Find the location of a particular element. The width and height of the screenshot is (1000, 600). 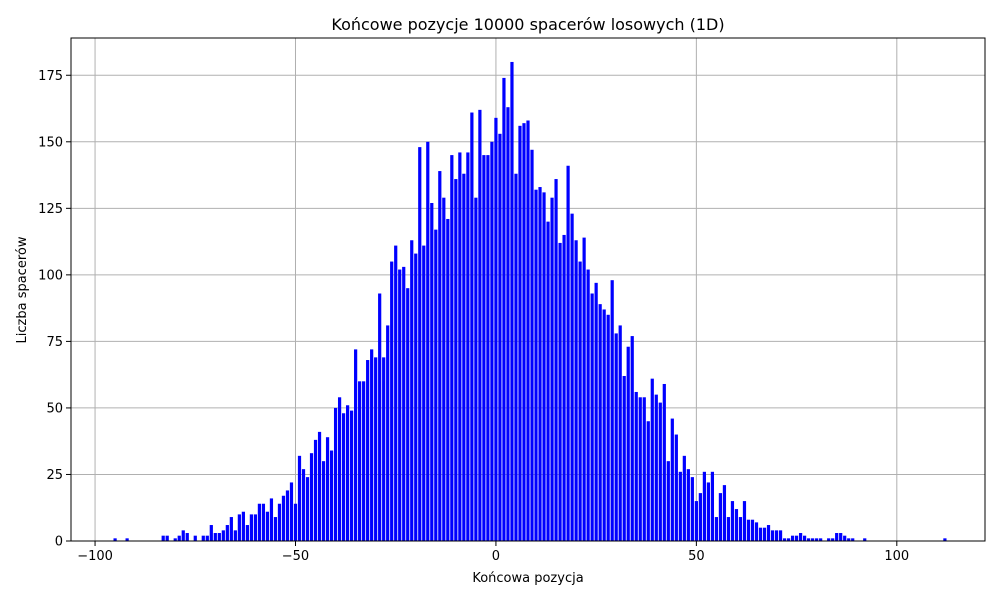

x-tick-label: −100 is located at coordinates (95, 556).